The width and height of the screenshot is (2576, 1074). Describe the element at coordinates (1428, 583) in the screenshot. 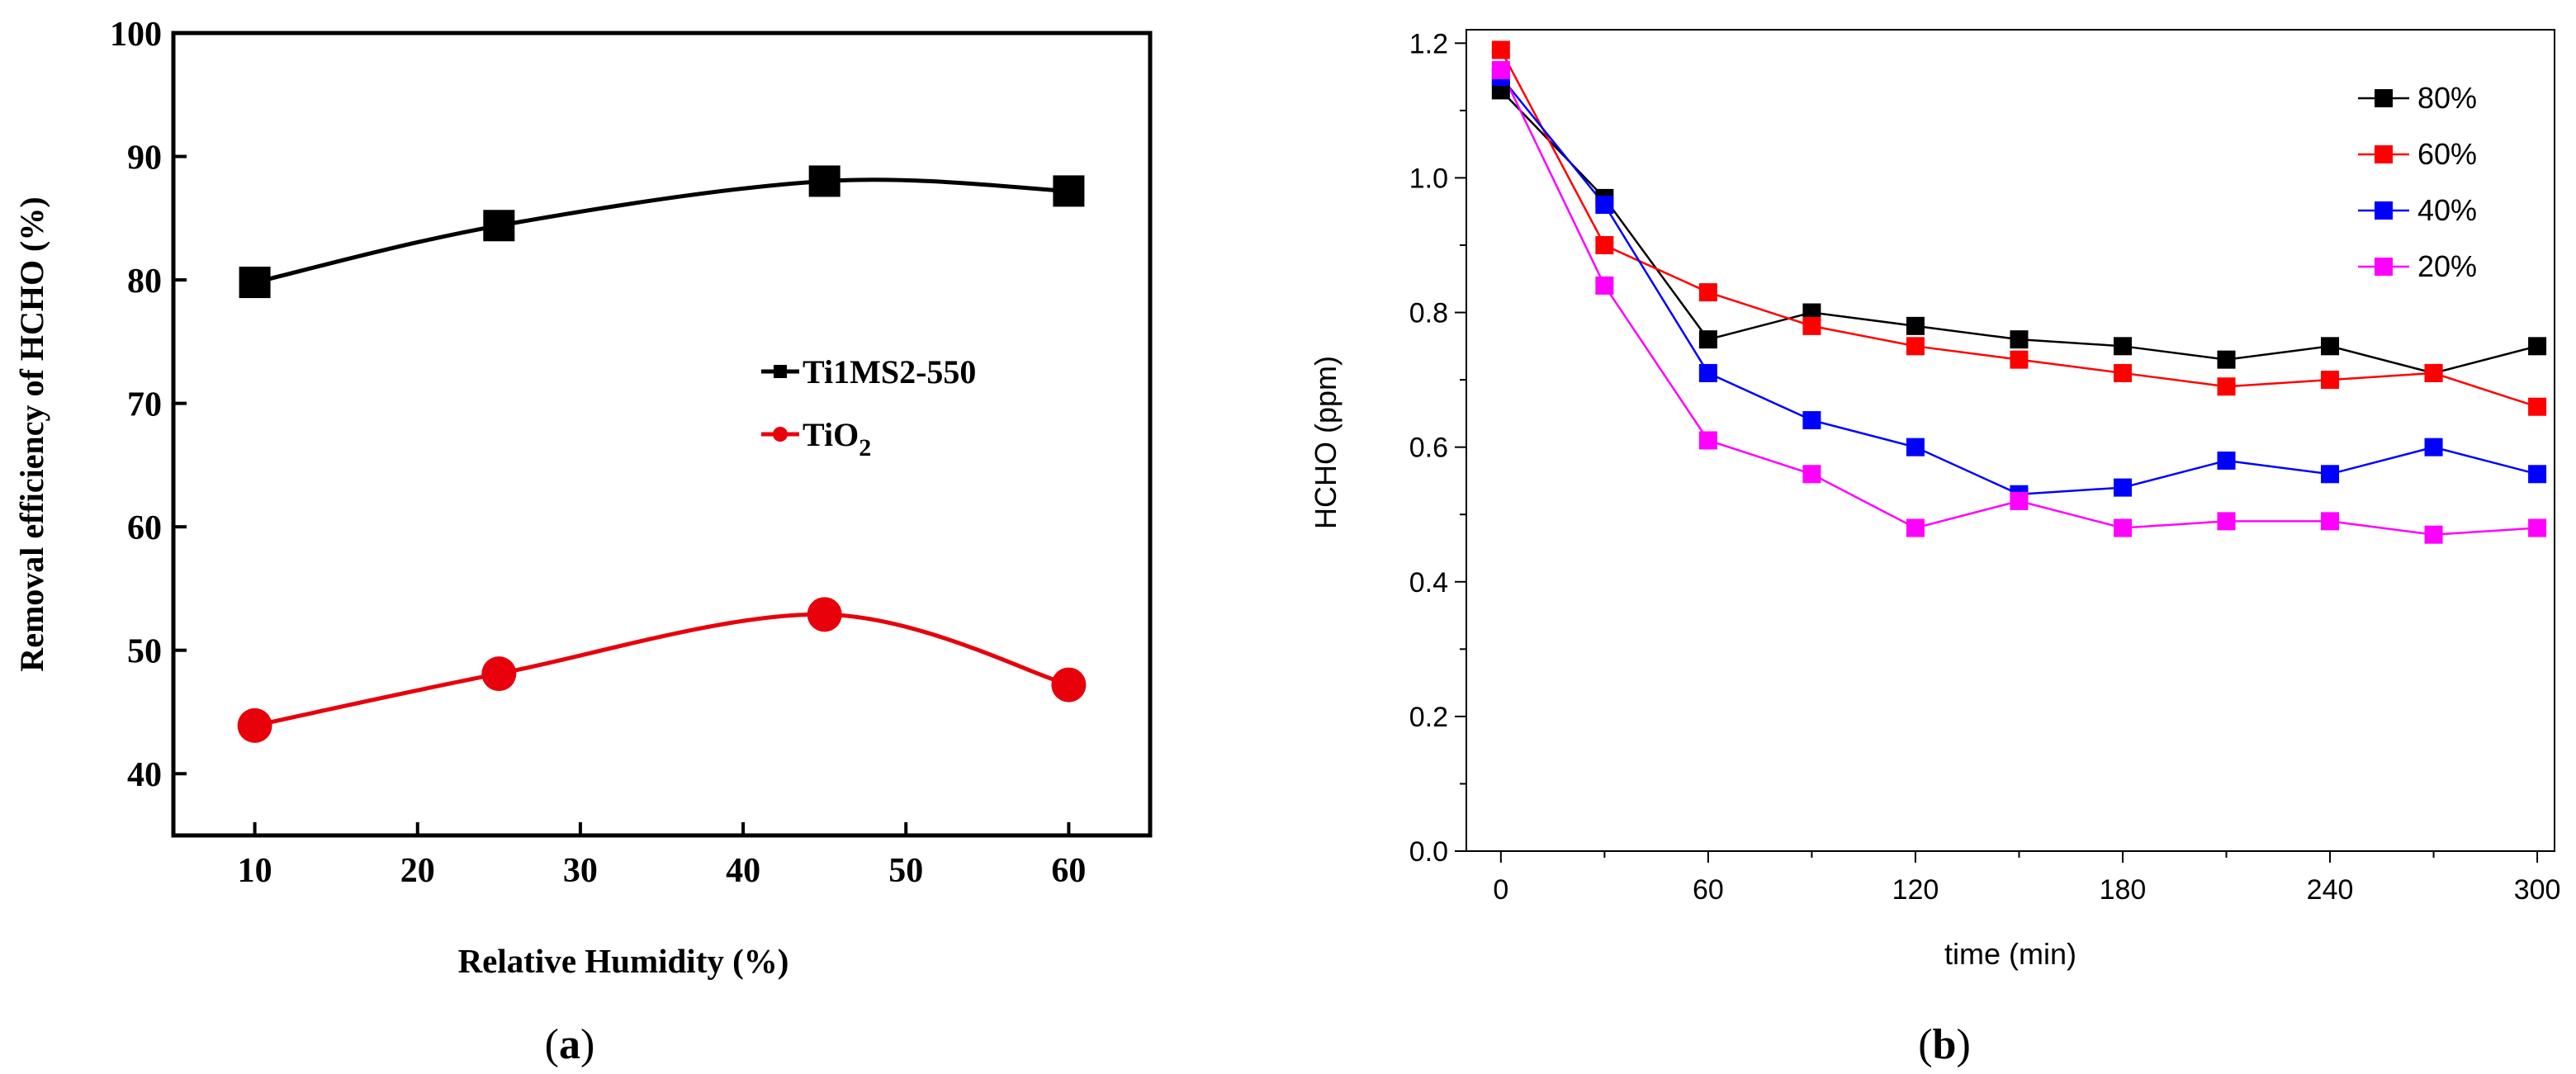

I see `y-tick-label: 0.4` at that location.